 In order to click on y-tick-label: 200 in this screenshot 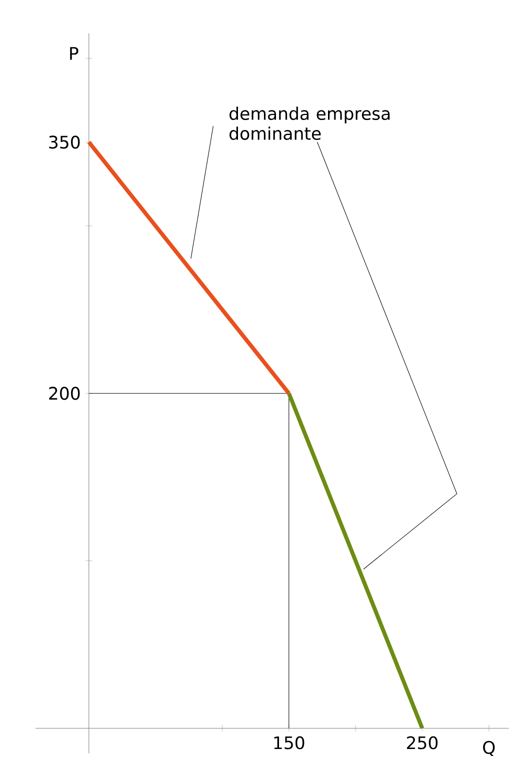, I will do `click(64, 393)`.